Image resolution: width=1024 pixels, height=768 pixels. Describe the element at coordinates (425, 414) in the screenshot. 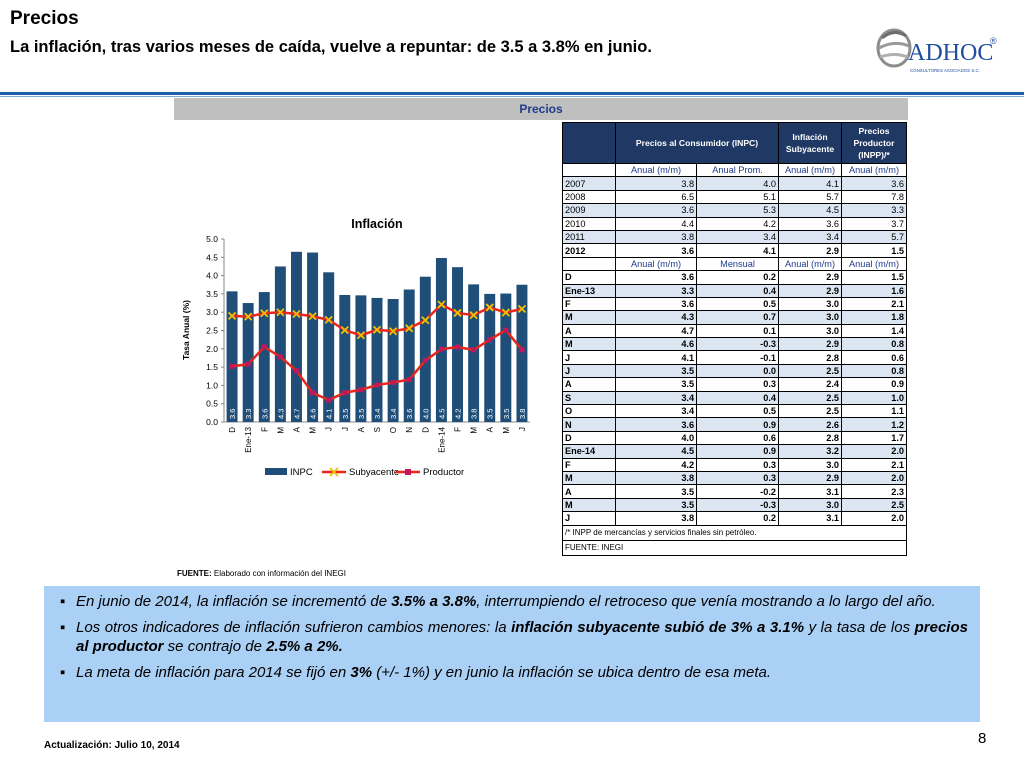

I see `bar-value-label: 4.0` at that location.